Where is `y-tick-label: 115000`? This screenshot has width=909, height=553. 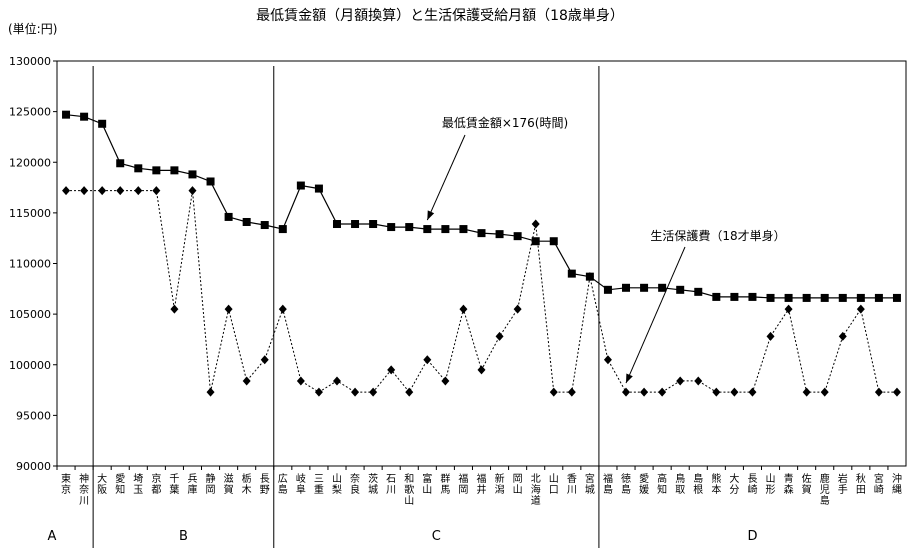
y-tick-label: 115000 is located at coordinates (30, 213).